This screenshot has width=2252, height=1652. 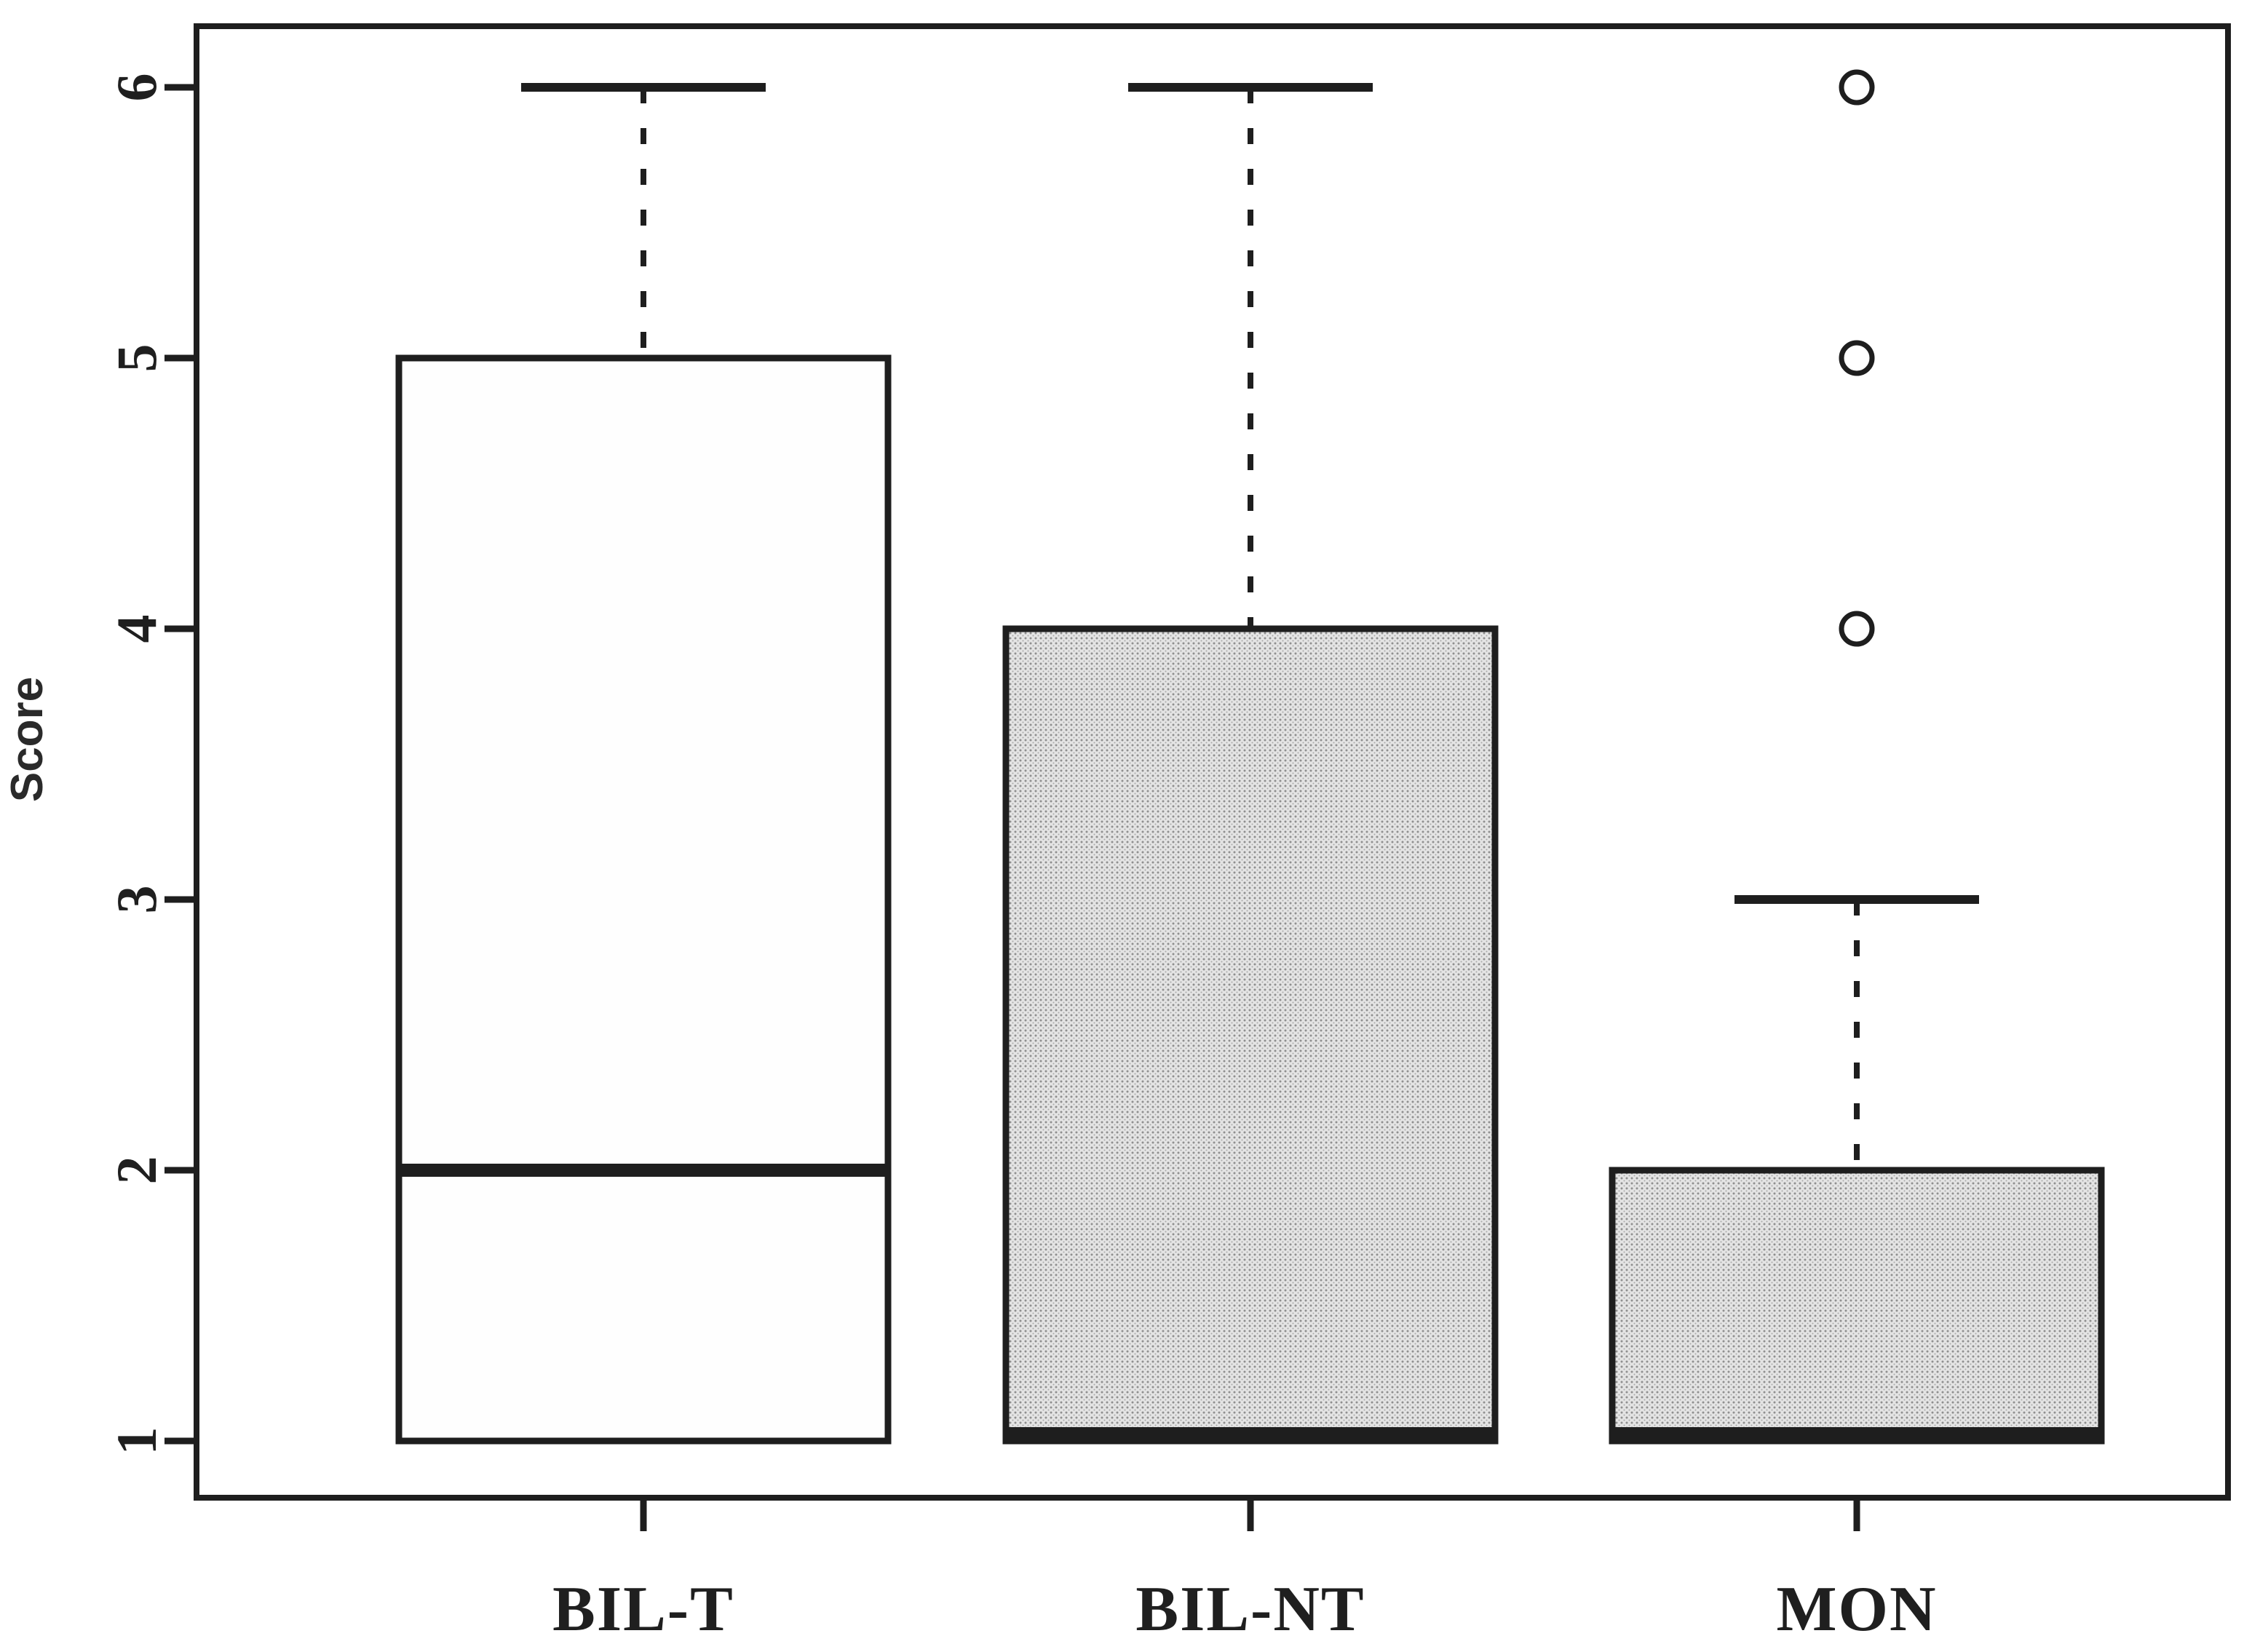 What do you see at coordinates (136, 629) in the screenshot?
I see `y-tick-label: 4` at bounding box center [136, 629].